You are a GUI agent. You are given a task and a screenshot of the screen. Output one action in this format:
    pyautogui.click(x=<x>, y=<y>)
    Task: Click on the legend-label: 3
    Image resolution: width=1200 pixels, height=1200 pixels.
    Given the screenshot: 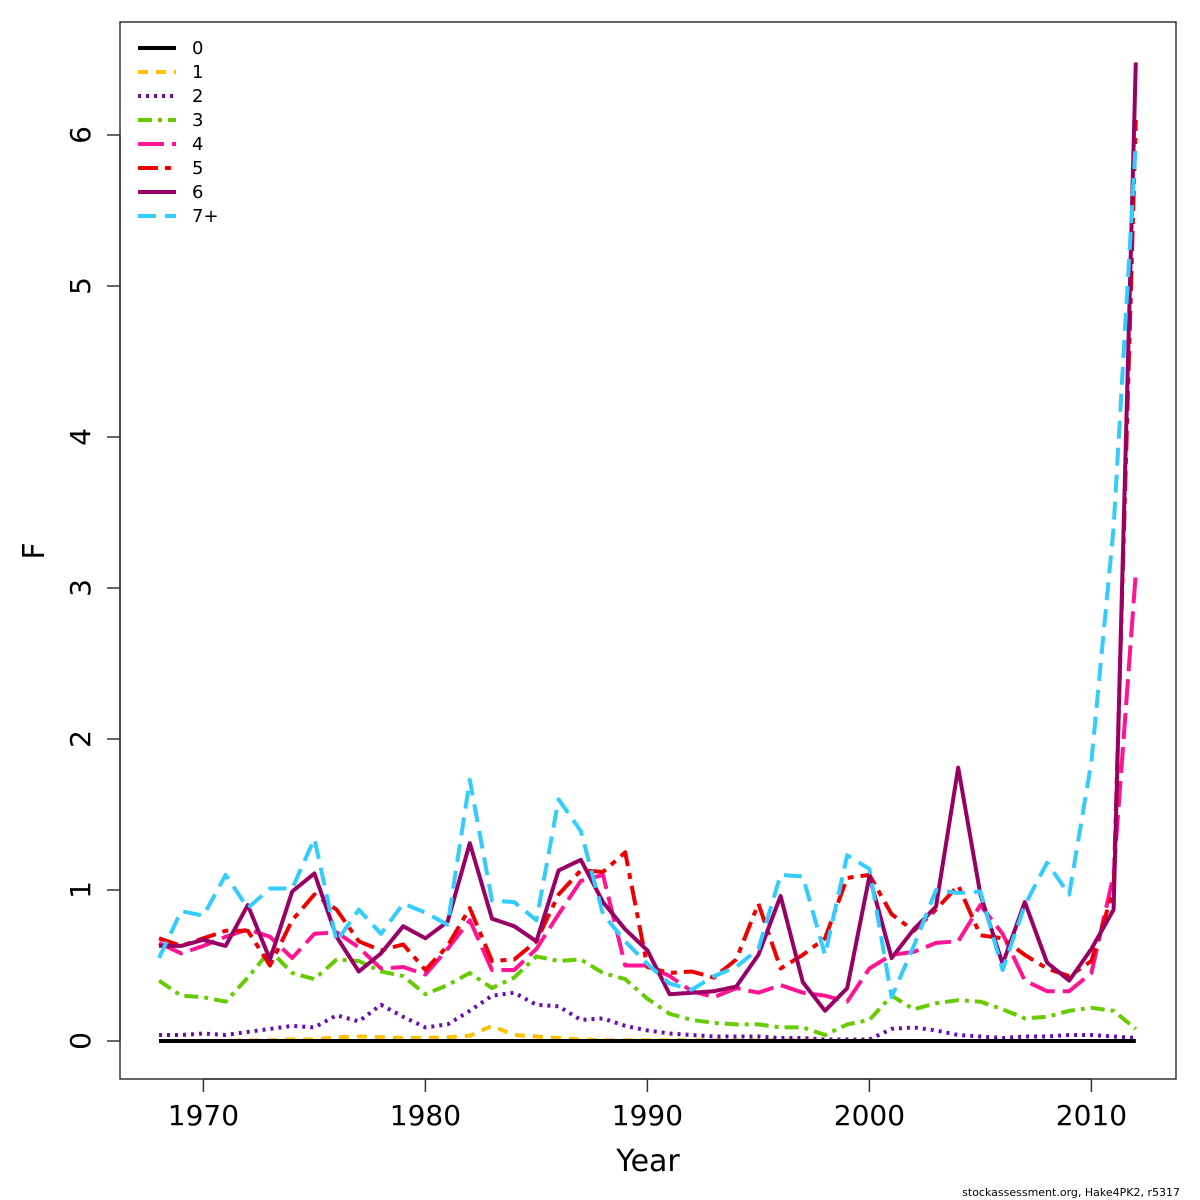 What is the action you would take?
    pyautogui.click(x=197, y=120)
    